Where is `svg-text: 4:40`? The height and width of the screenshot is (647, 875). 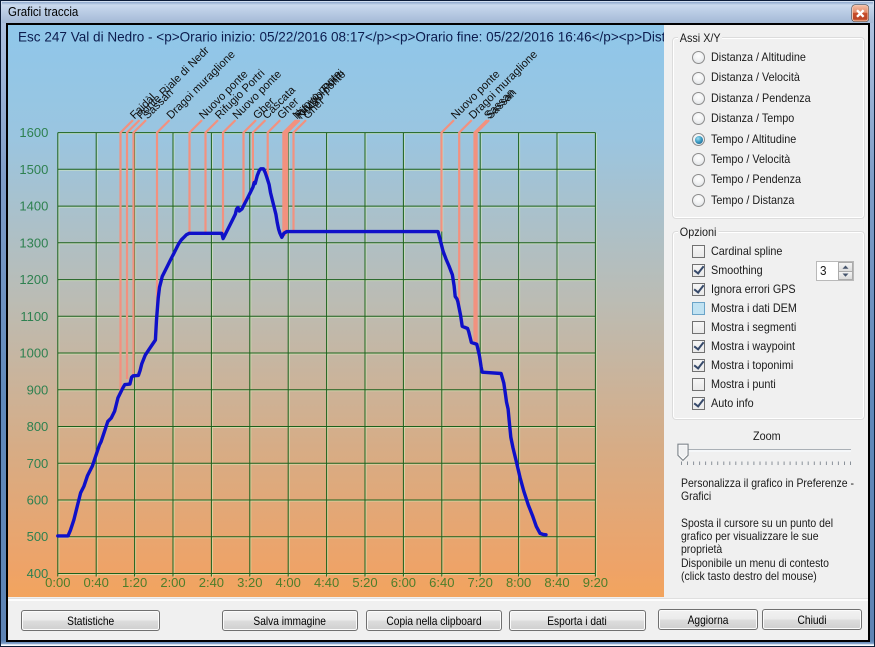
svg-text: 4:40 is located at coordinates (326, 582).